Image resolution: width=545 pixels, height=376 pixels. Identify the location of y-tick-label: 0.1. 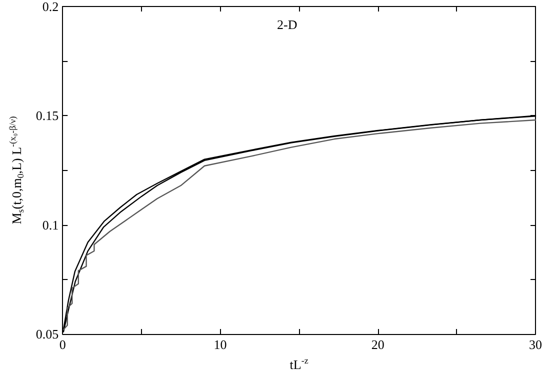
(50, 224).